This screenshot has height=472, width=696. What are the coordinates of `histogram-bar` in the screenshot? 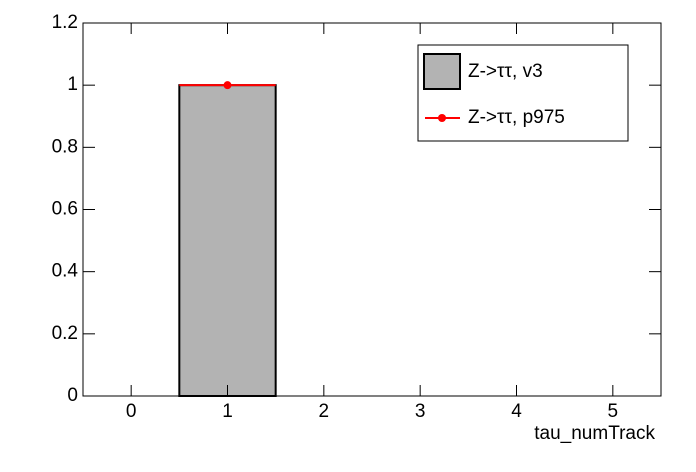 It's located at (227, 241).